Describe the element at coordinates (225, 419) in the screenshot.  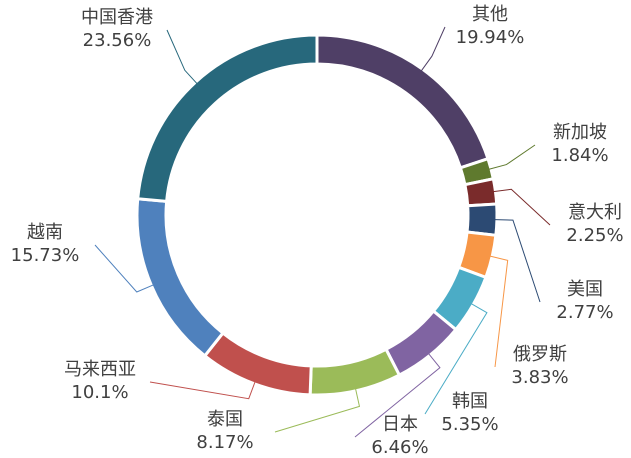
I see `category-label: 泰国` at that location.